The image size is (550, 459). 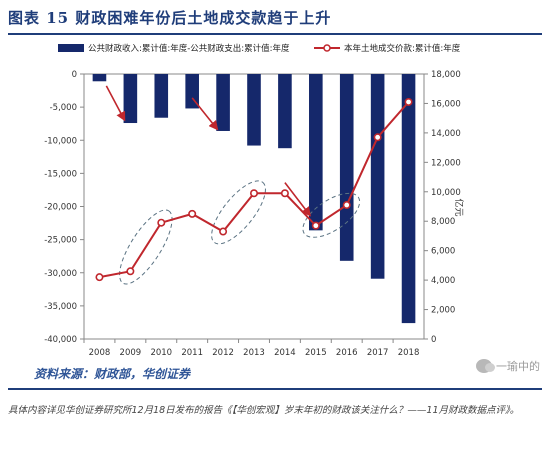 I want to click on y-left-tick-label: -10,000, so click(x=60, y=141).